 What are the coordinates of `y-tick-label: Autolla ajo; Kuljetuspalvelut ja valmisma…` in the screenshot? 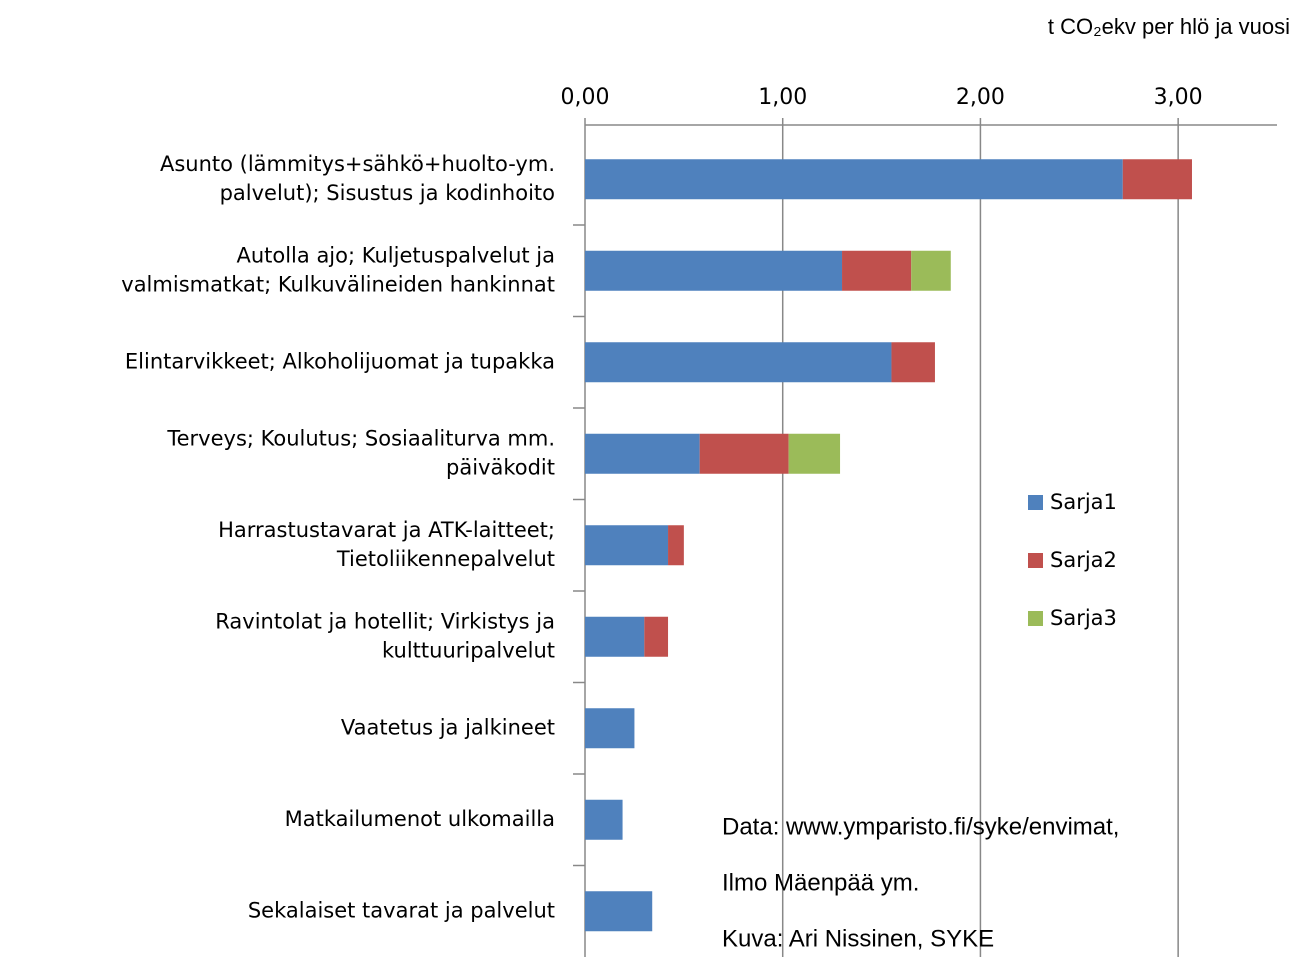 It's located at (338, 269).